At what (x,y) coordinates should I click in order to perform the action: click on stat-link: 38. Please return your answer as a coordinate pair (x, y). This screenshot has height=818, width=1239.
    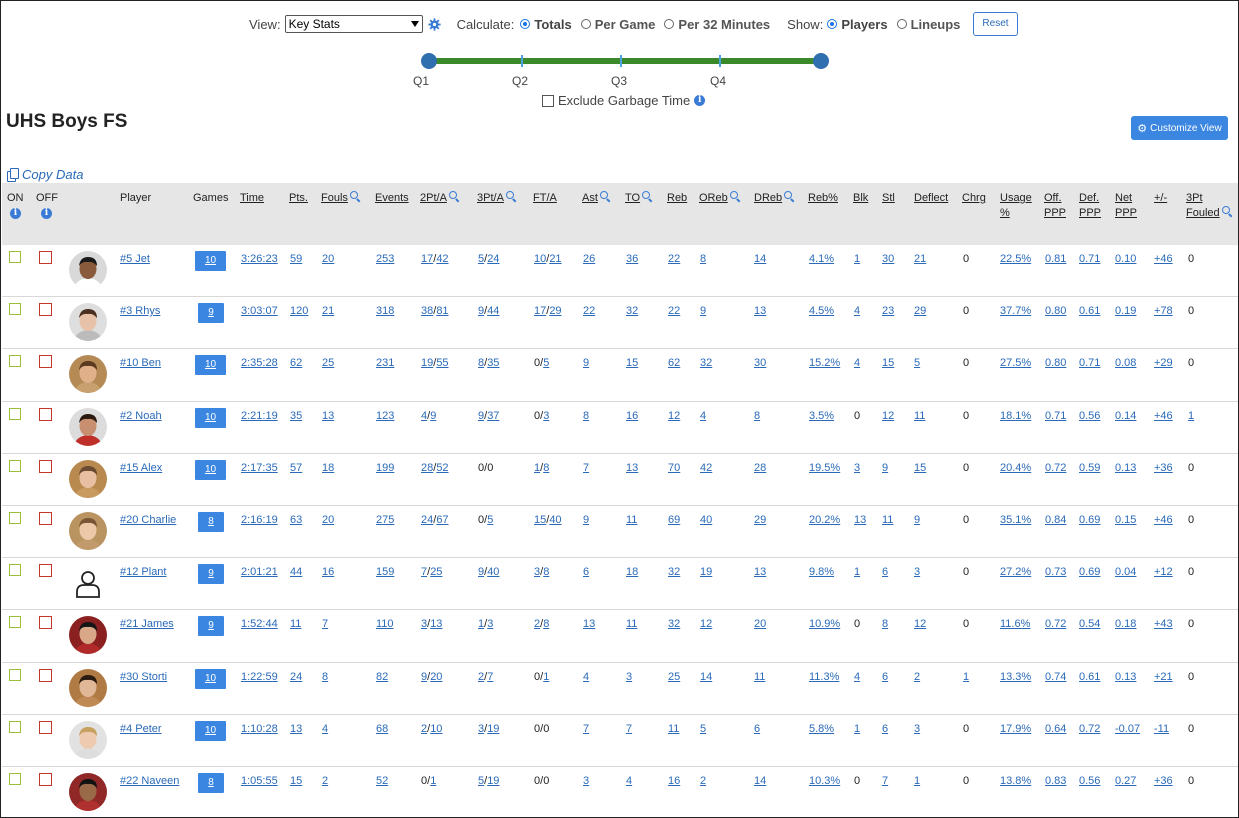
    Looking at the image, I should click on (427, 311).